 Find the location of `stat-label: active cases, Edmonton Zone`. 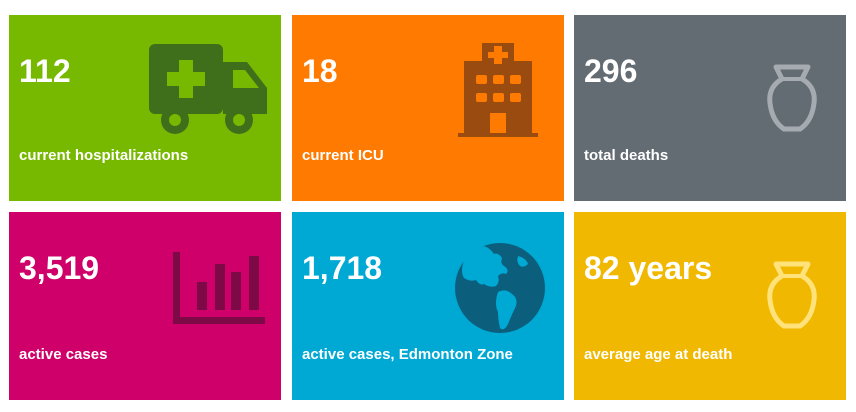

stat-label: active cases, Edmonton Zone is located at coordinates (407, 354).